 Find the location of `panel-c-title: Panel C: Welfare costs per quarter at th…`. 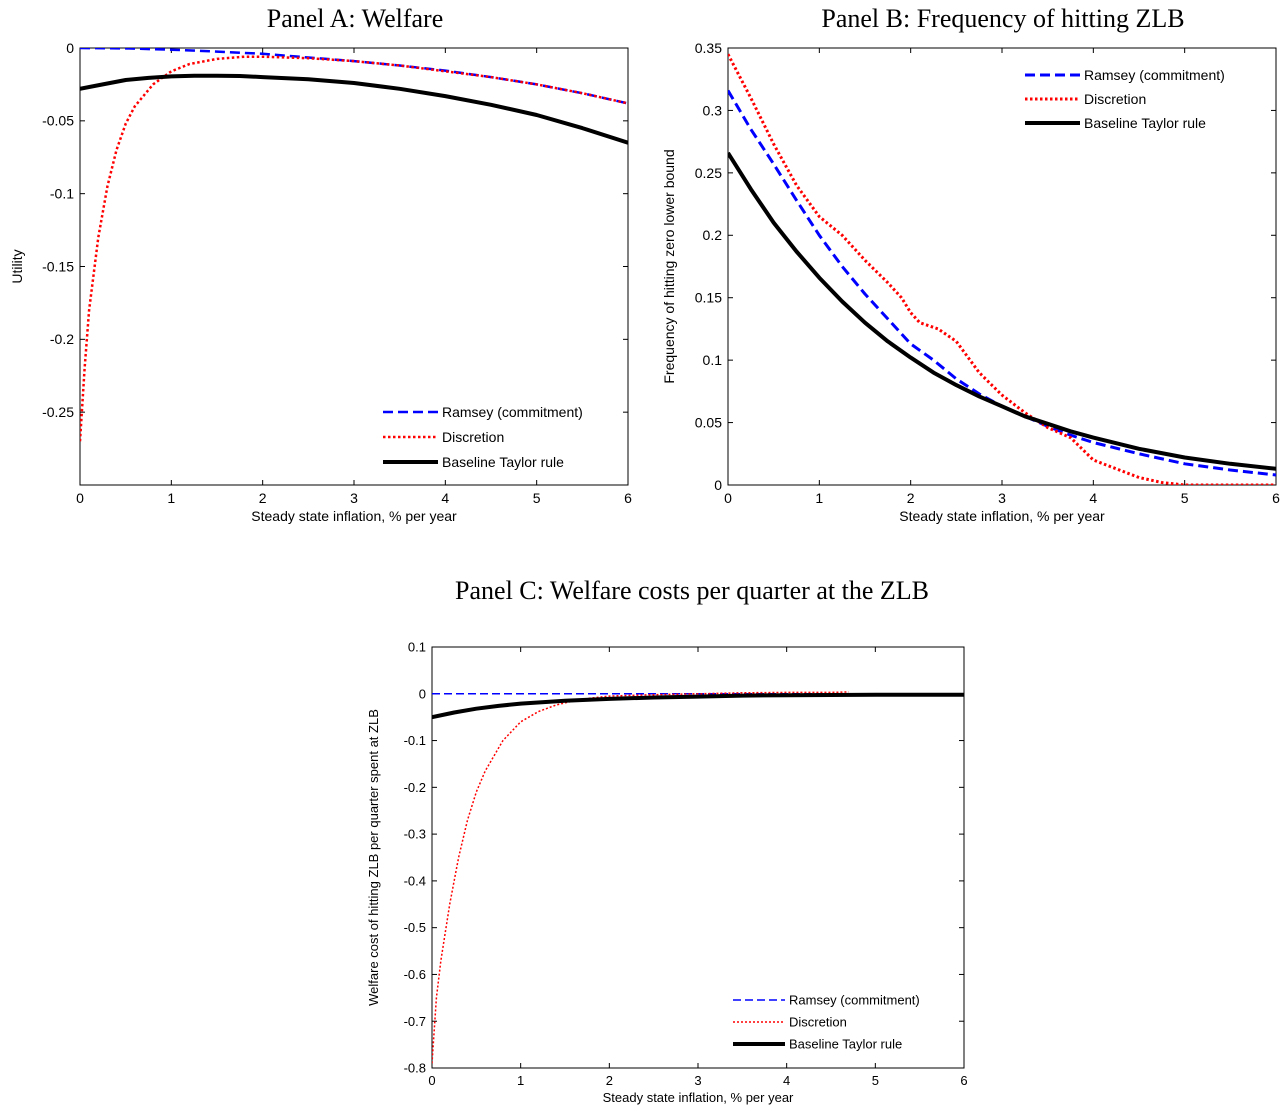

panel-c-title: Panel C: Welfare costs per quarter at th… is located at coordinates (692, 590).